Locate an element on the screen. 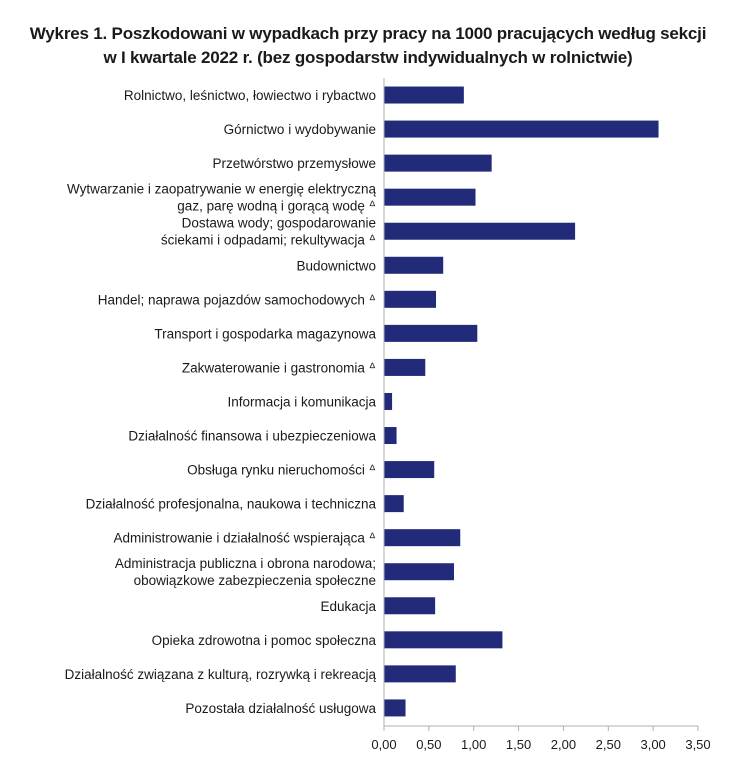 The height and width of the screenshot is (764, 736). category-label-line: Edukacja is located at coordinates (348, 606).